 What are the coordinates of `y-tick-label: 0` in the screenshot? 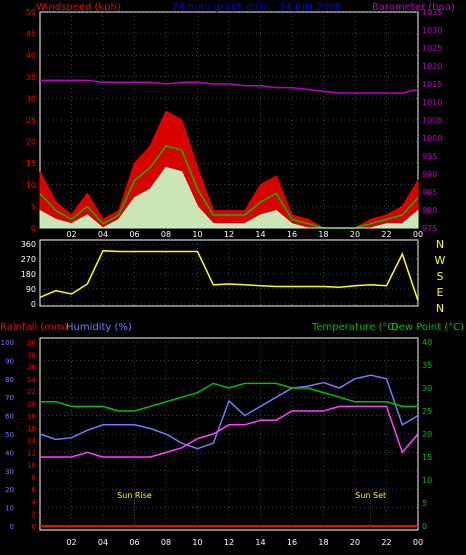 It's located at (33, 304).